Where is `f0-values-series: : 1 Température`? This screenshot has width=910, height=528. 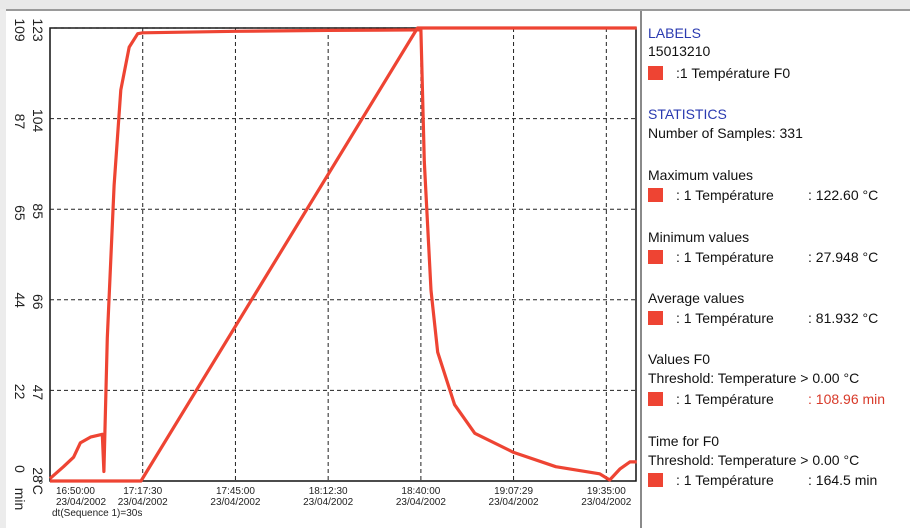 f0-values-series: : 1 Température is located at coordinates (725, 399).